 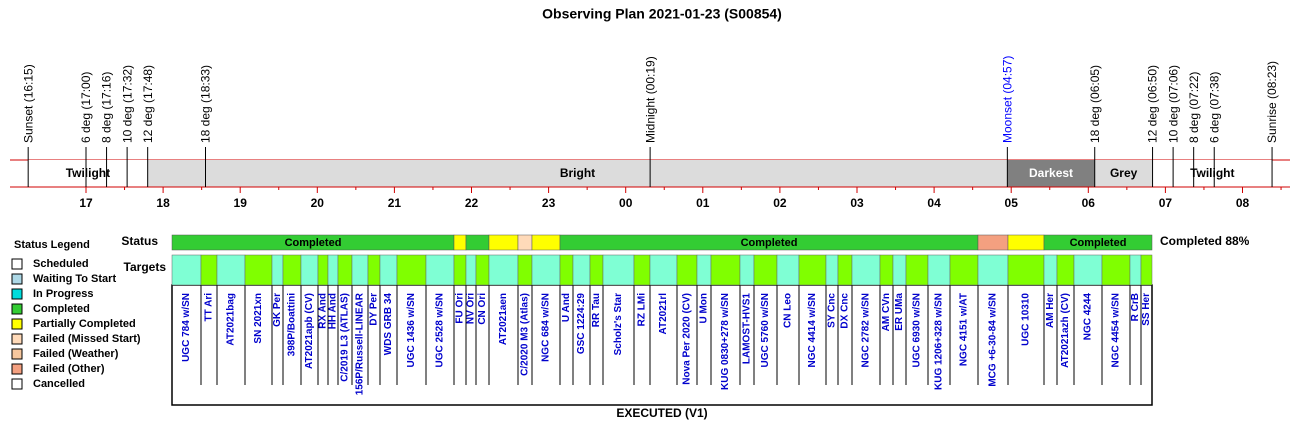 I want to click on hour-label: 19, so click(x=241, y=203).